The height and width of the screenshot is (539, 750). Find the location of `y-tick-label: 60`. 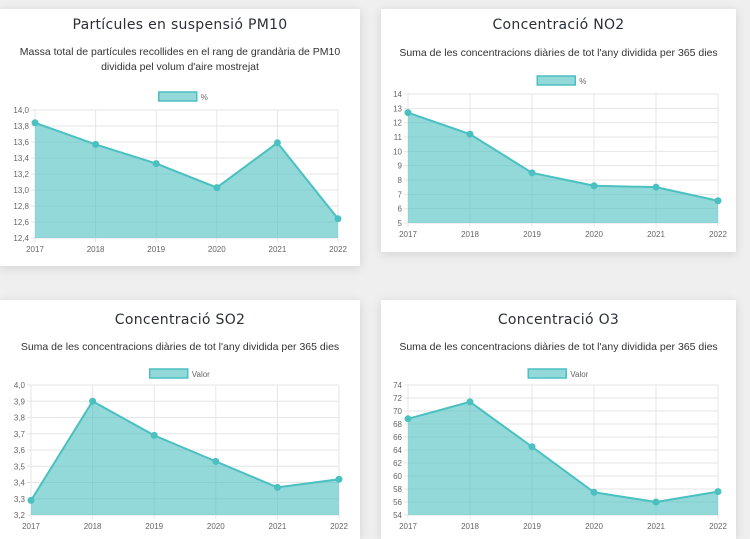

y-tick-label: 60 is located at coordinates (397, 476).